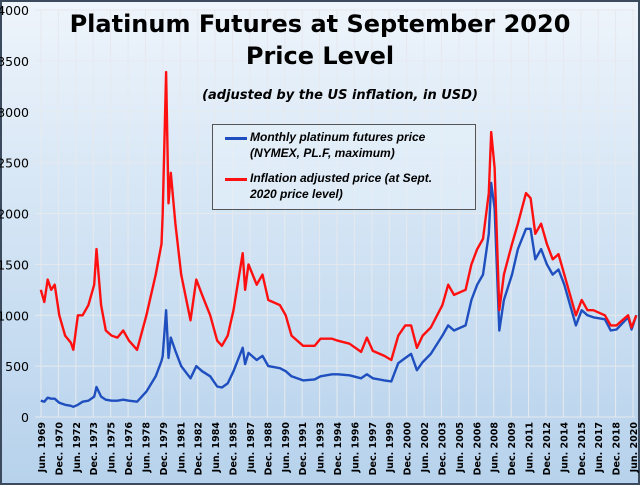 Image resolution: width=640 pixels, height=485 pixels. I want to click on x-tick-label: Dec. 1985, so click(234, 448).